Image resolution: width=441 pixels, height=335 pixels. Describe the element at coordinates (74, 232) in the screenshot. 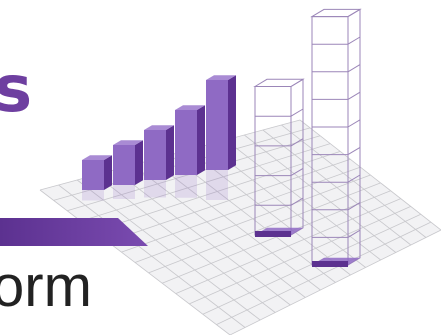

I see `accent-band` at that location.